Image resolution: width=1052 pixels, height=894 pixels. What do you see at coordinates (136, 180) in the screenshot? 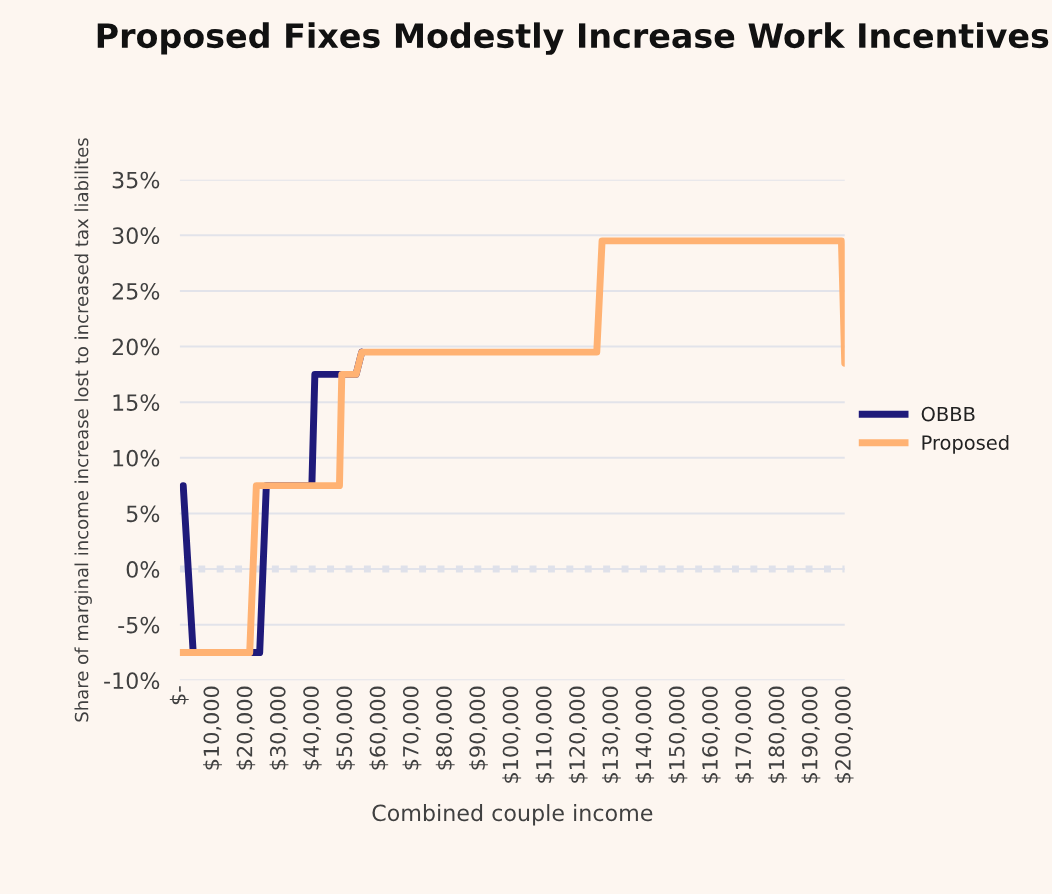
I see `y-tick-label: 35%` at bounding box center [136, 180].